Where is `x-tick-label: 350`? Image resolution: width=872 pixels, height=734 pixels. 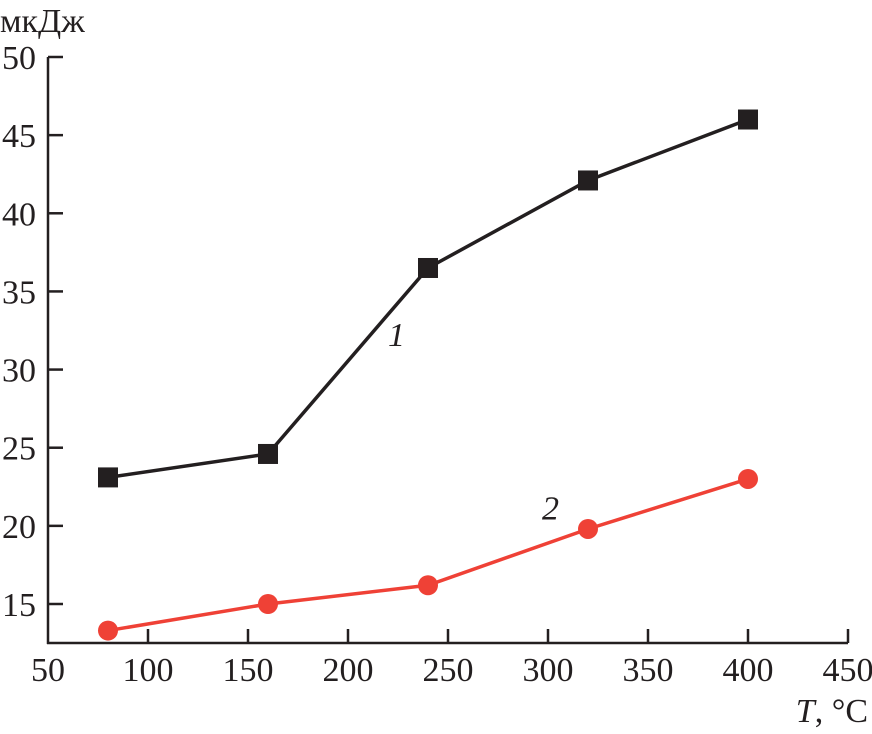 x-tick-label: 350 is located at coordinates (648, 670).